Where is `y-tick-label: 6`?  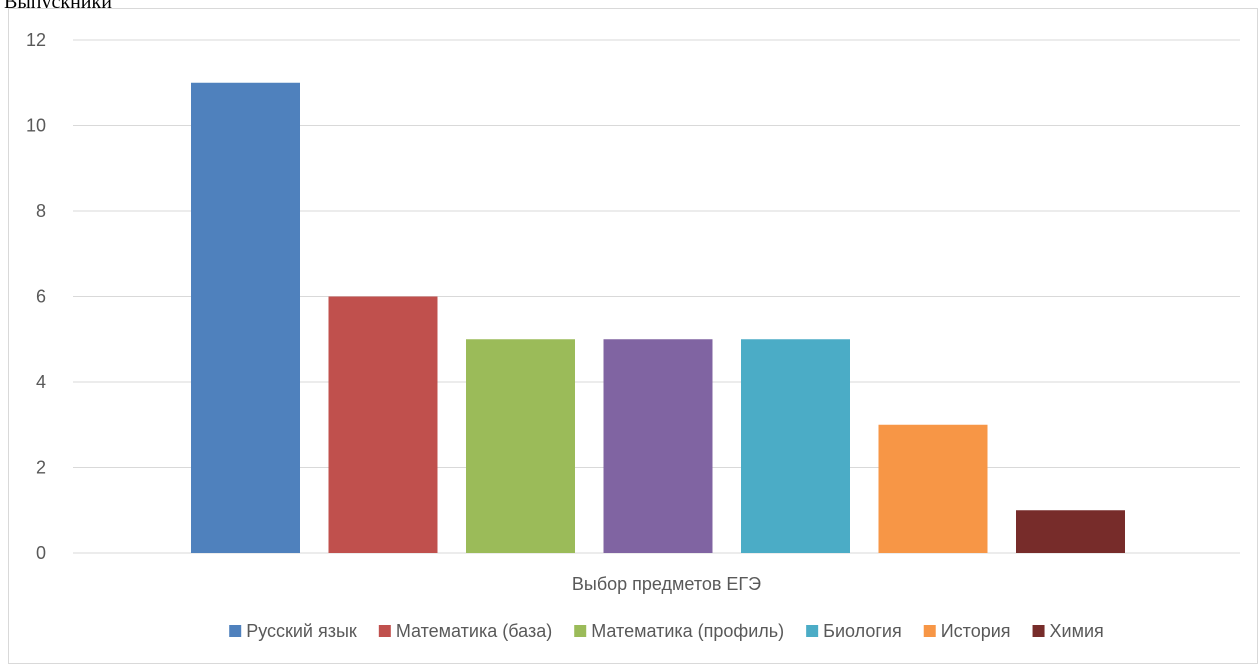 y-tick-label: 6 is located at coordinates (41, 297).